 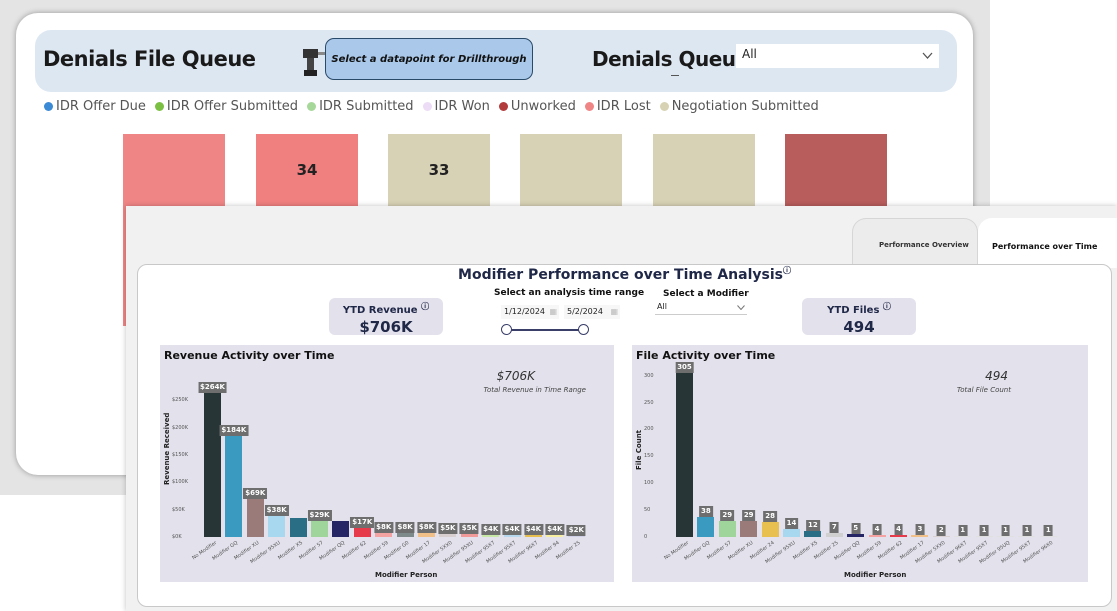 What do you see at coordinates (543, 106) in the screenshot?
I see `legend-label: Unworked` at bounding box center [543, 106].